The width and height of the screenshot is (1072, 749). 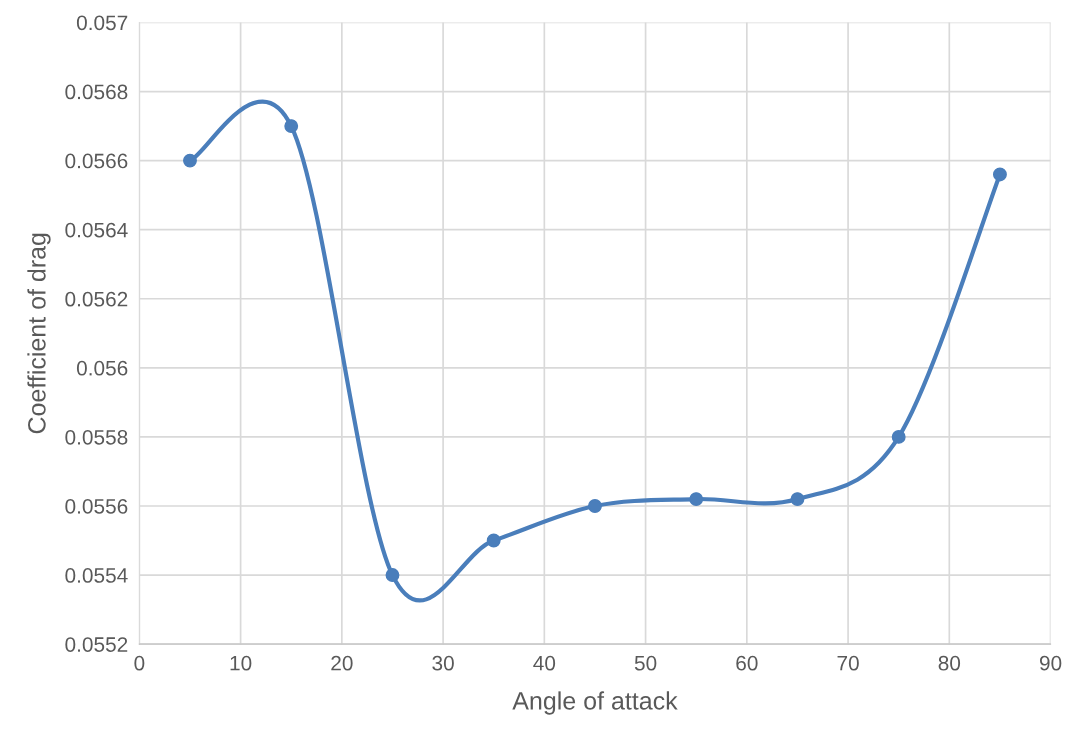 What do you see at coordinates (1050, 663) in the screenshot?
I see `x-tick-label: 90` at bounding box center [1050, 663].